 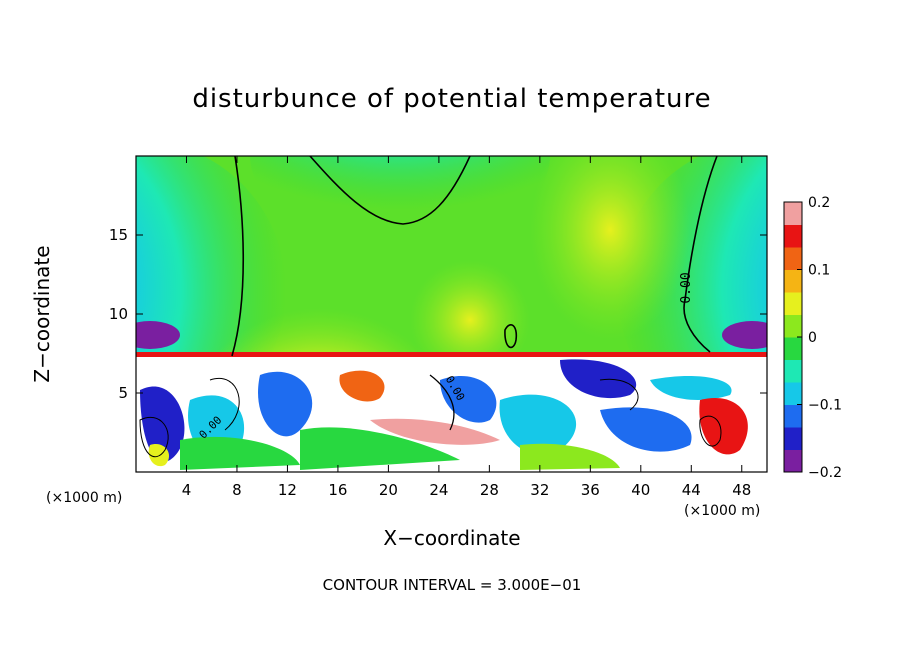 I want to click on x-tick-label: 32, so click(x=539, y=490).